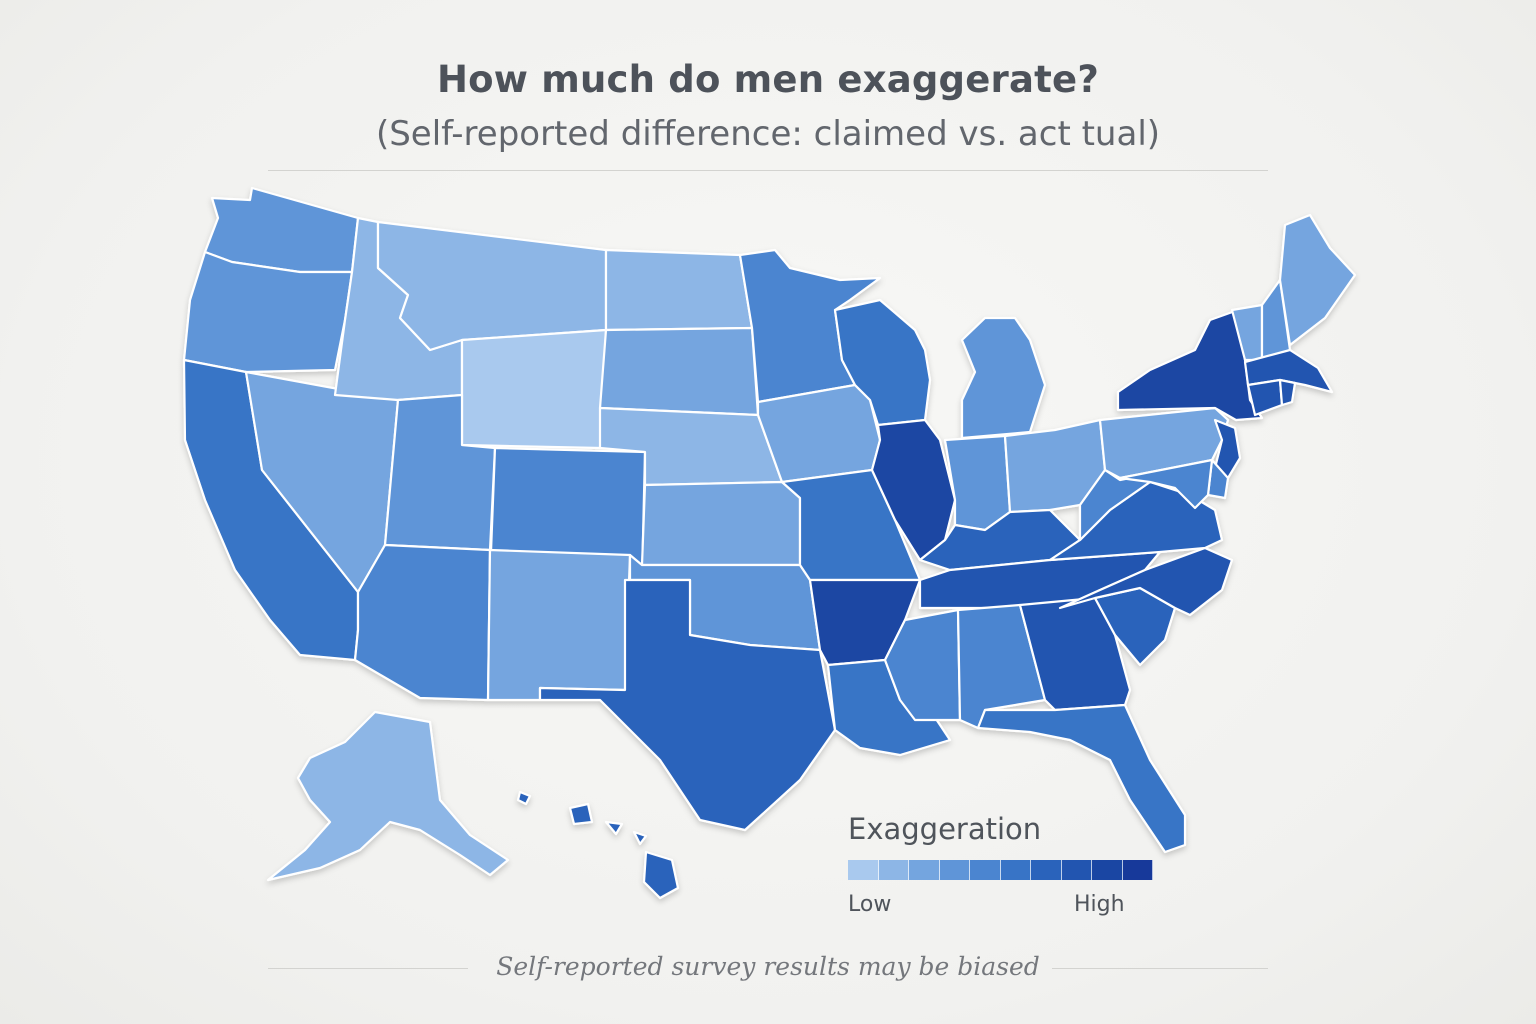 This screenshot has width=1536, height=1024. What do you see at coordinates (767, 79) in the screenshot?
I see `map-title: How much do men exaggerate?` at bounding box center [767, 79].